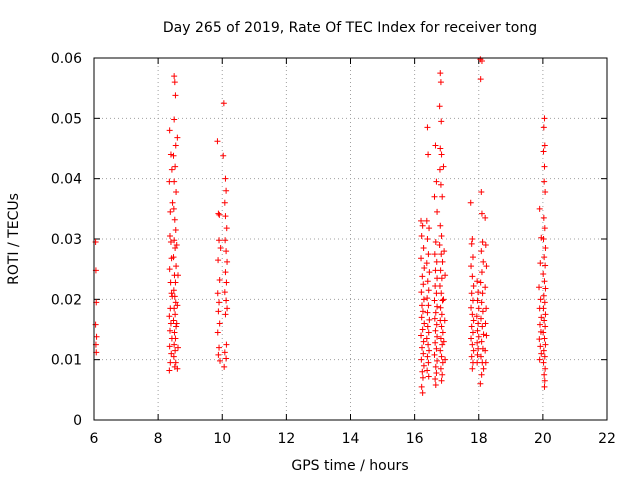  Describe the element at coordinates (158, 439) in the screenshot. I see `x-tick-label: 8` at that location.